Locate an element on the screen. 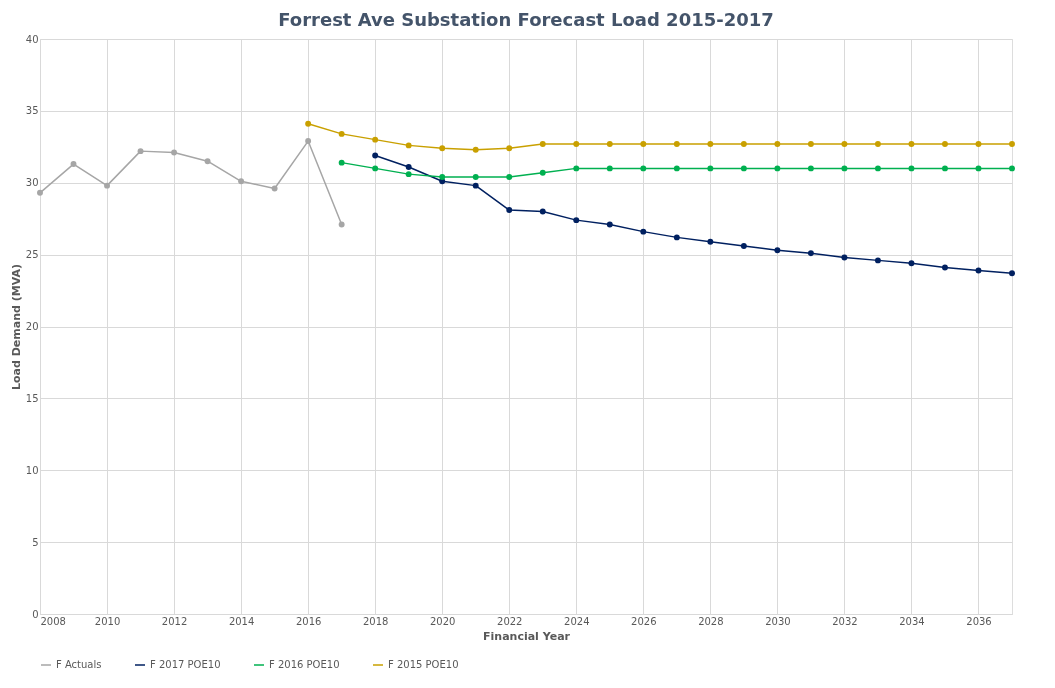 Image resolution: width=1055 pixels, height=688 pixels. y-tick-label: 40 is located at coordinates (32, 39).